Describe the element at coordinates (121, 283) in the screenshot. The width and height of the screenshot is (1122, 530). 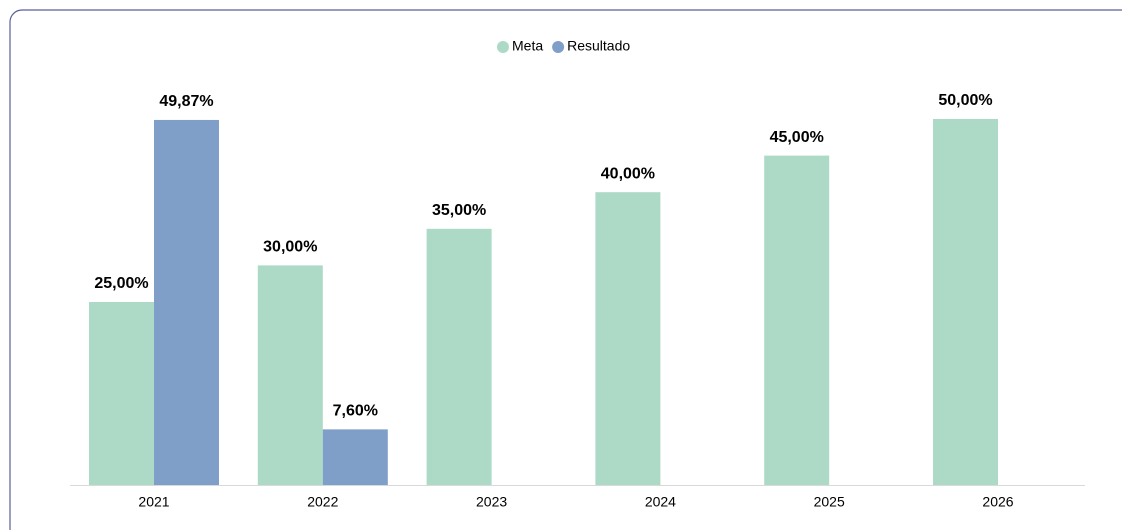
I see `data-label: 25,00%` at that location.